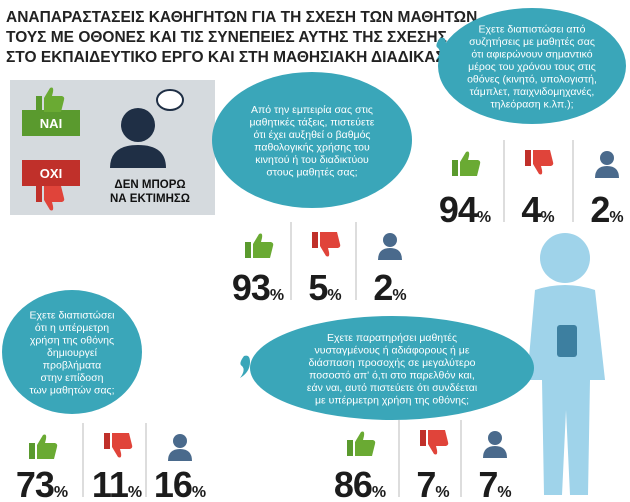 The width and height of the screenshot is (630, 502). I want to click on legend-yes: ΝΑΙ, so click(51, 123).